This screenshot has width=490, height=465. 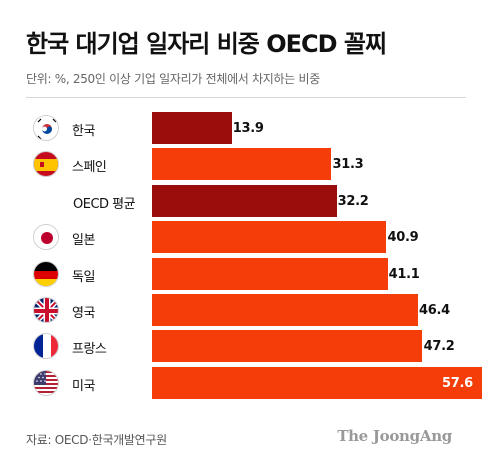 I want to click on value-label: 13.9, so click(x=248, y=128).